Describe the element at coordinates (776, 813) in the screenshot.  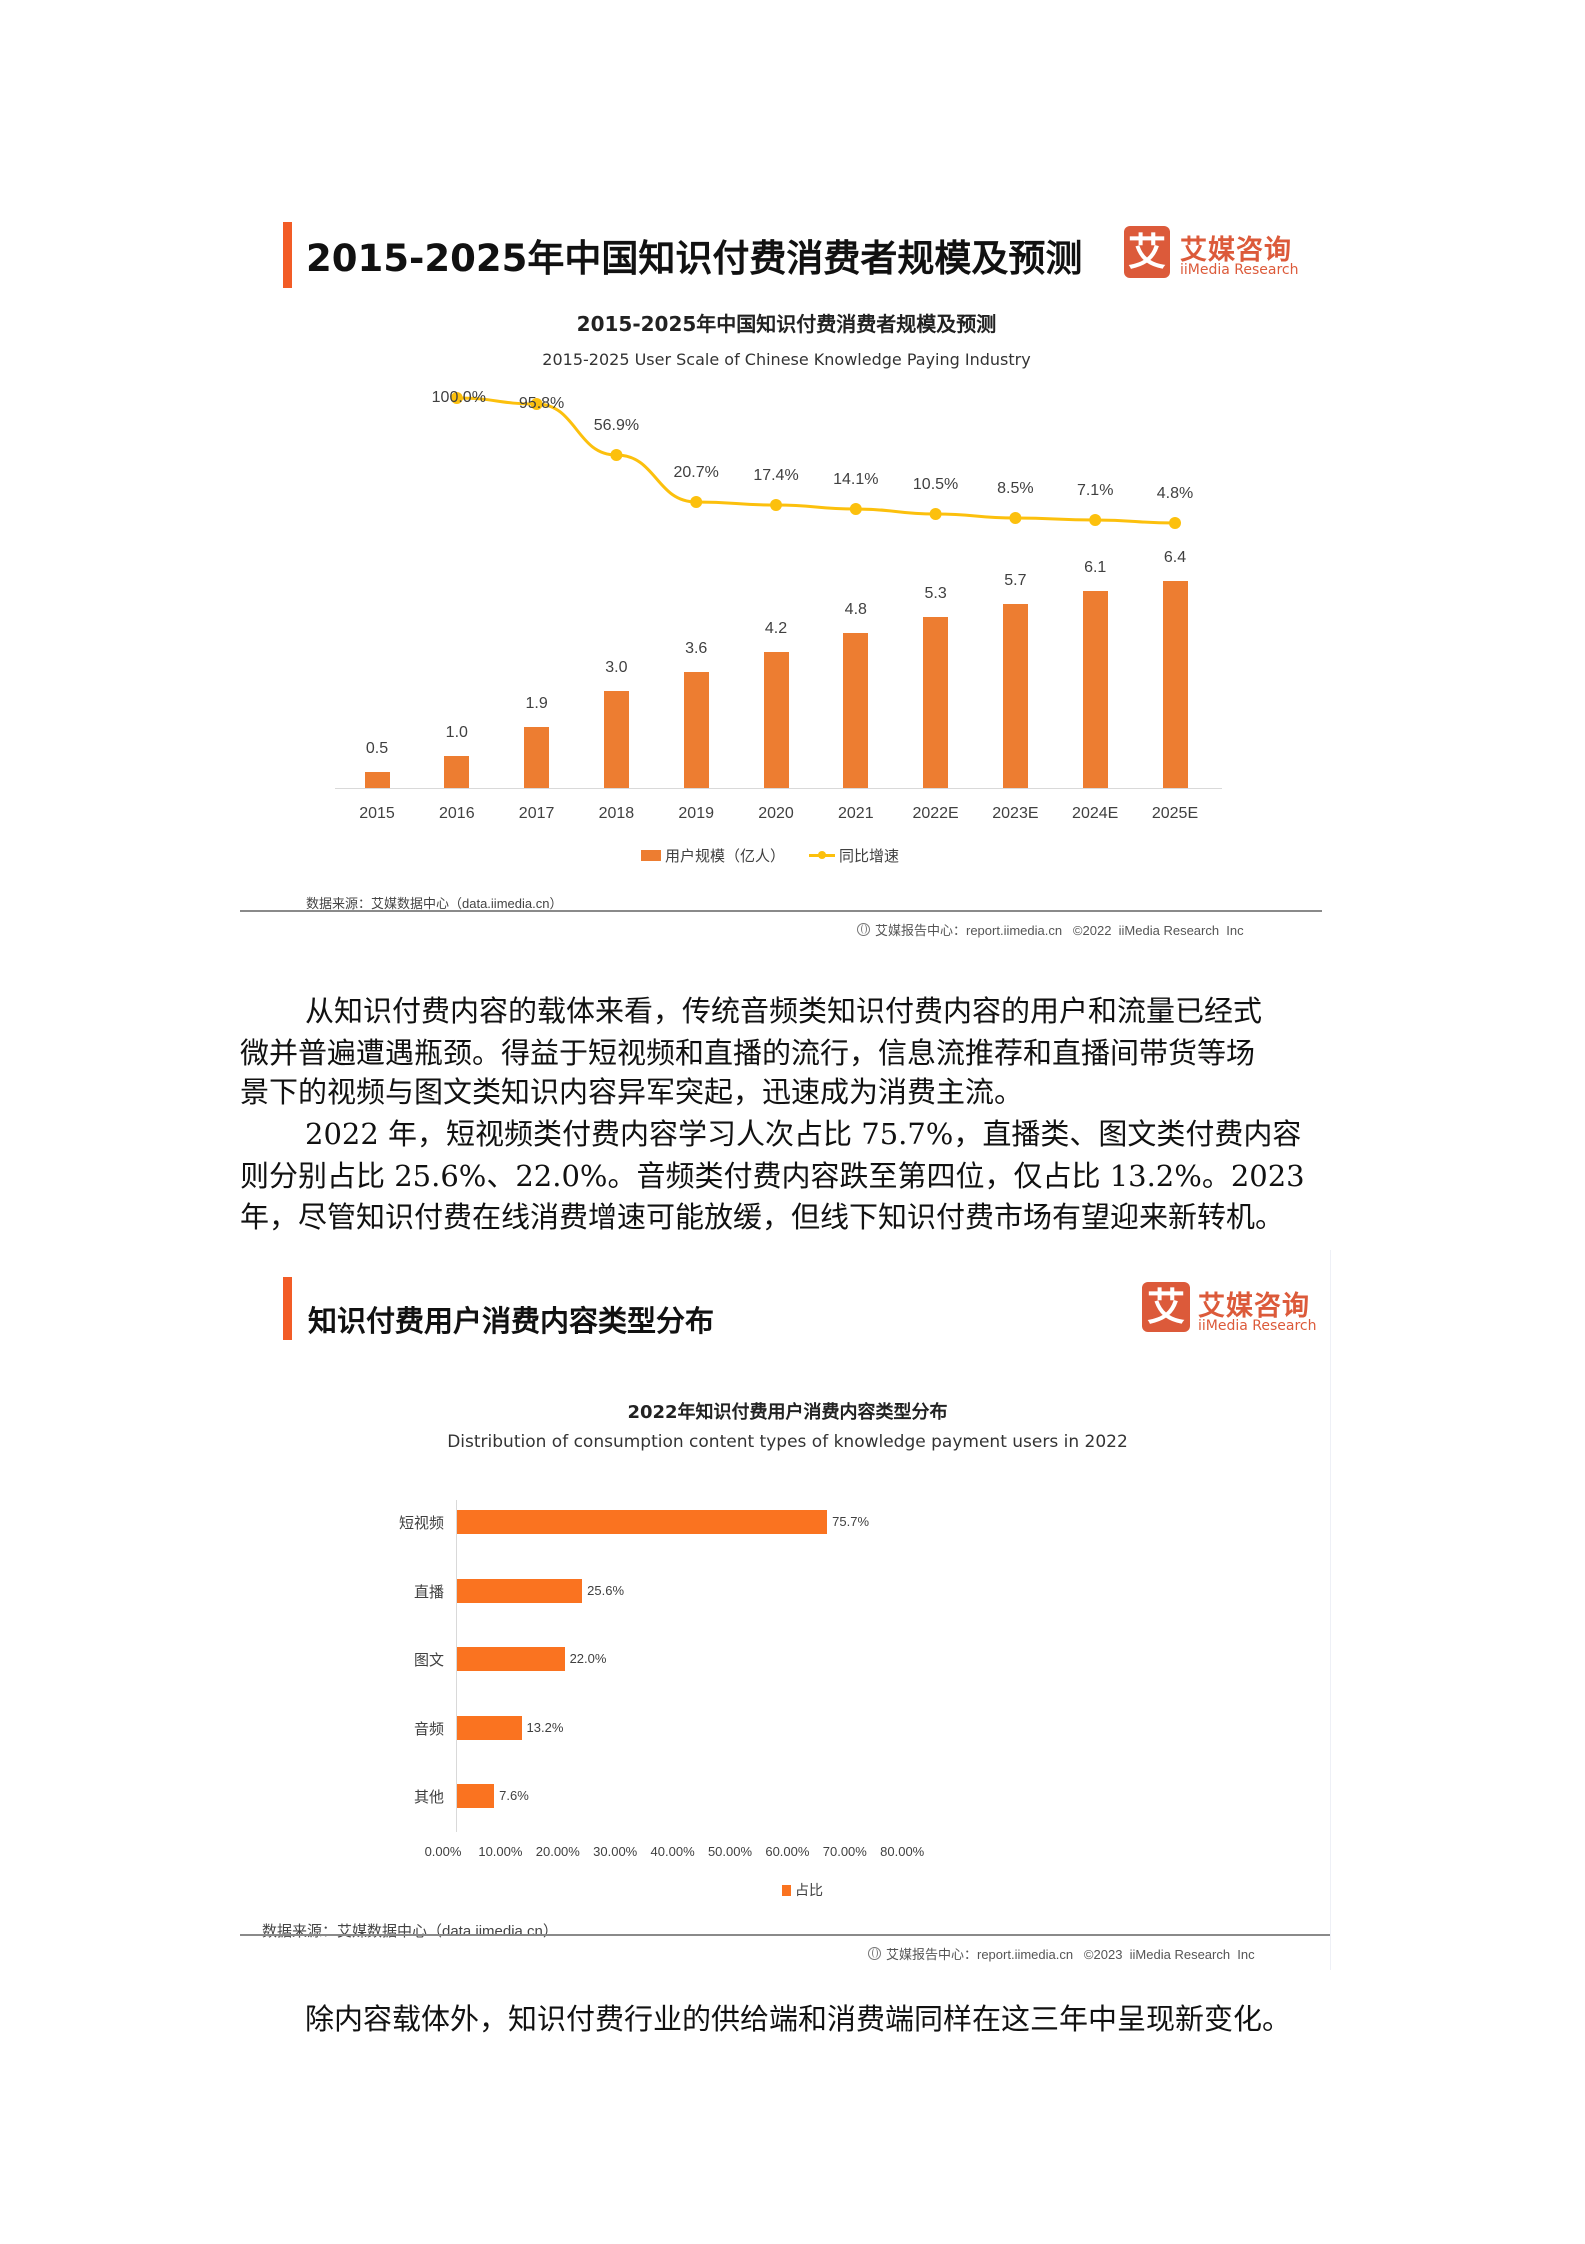
I see `chart1-category-label: 2020` at that location.